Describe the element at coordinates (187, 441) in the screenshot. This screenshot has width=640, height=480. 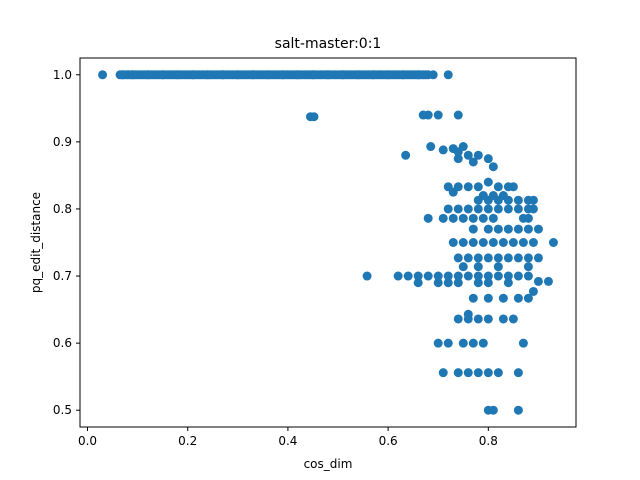
I see `x-tick-label: 0.2` at that location.